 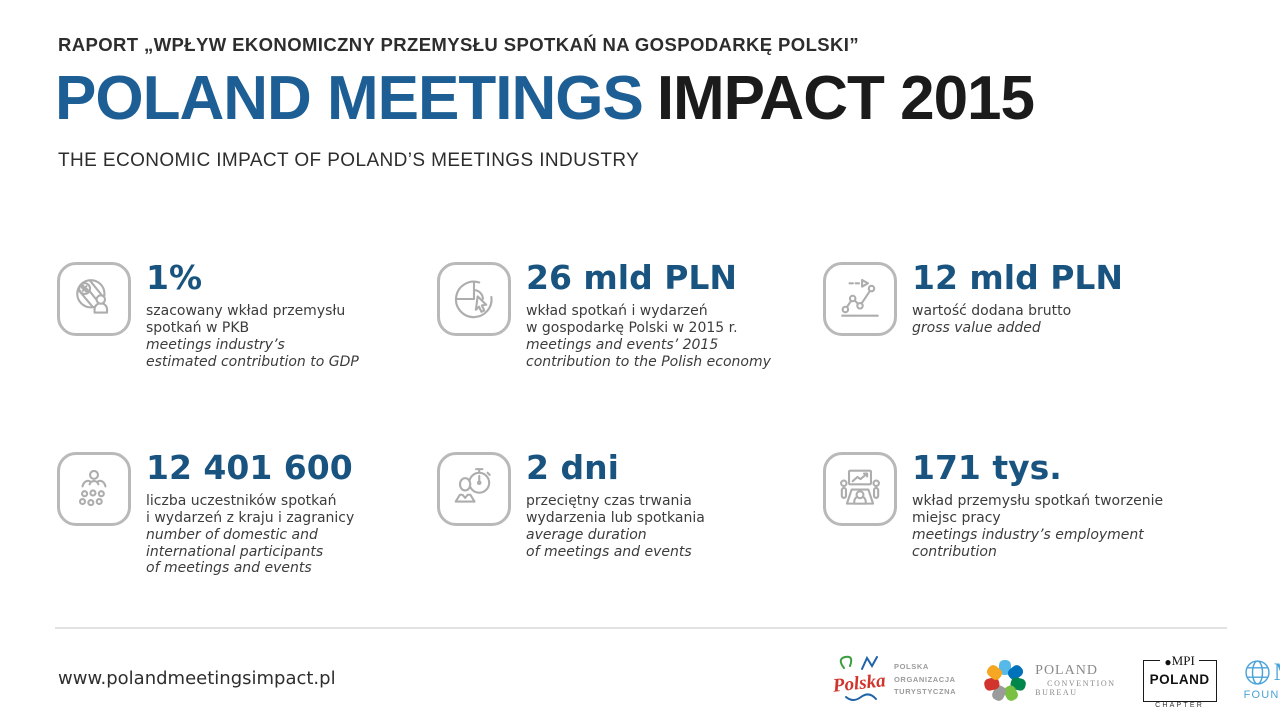 I want to click on stat-label-en: average duration of meetings and events, so click(x=609, y=543).